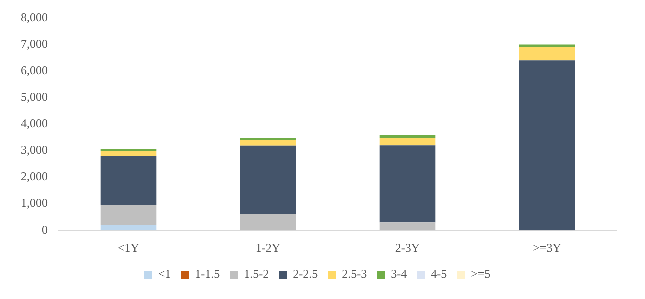  Describe the element at coordinates (257, 274) in the screenshot. I see `legend-label: 1.5-2` at that location.